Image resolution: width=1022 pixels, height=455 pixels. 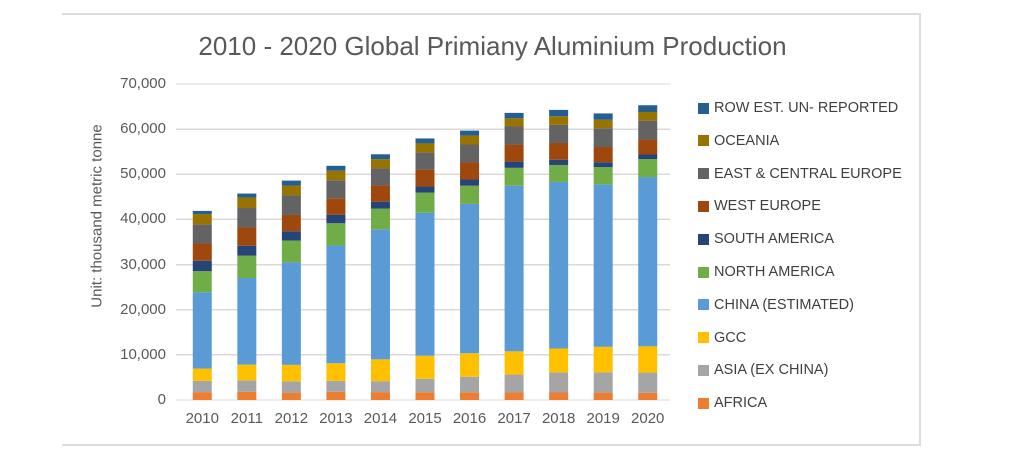 I want to click on bar-segment-africa-2010, so click(x=202, y=396).